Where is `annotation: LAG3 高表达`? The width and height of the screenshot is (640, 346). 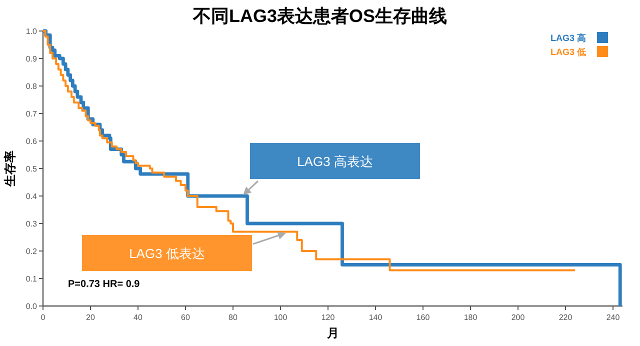
annotation: LAG3 高表达 is located at coordinates (335, 161).